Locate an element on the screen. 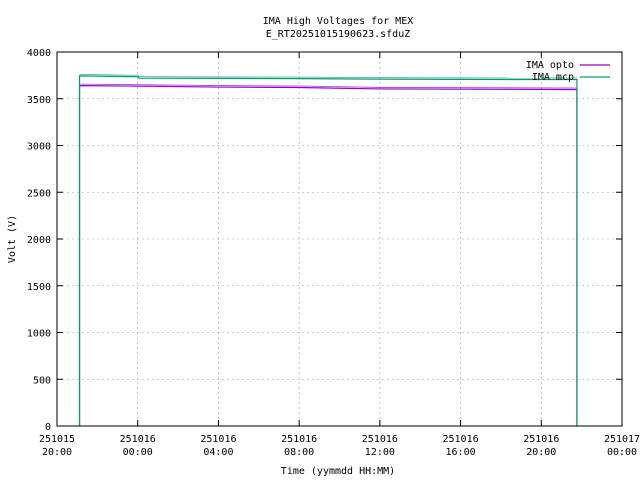  x-tick-label: 251016 16:00 is located at coordinates (461, 446).